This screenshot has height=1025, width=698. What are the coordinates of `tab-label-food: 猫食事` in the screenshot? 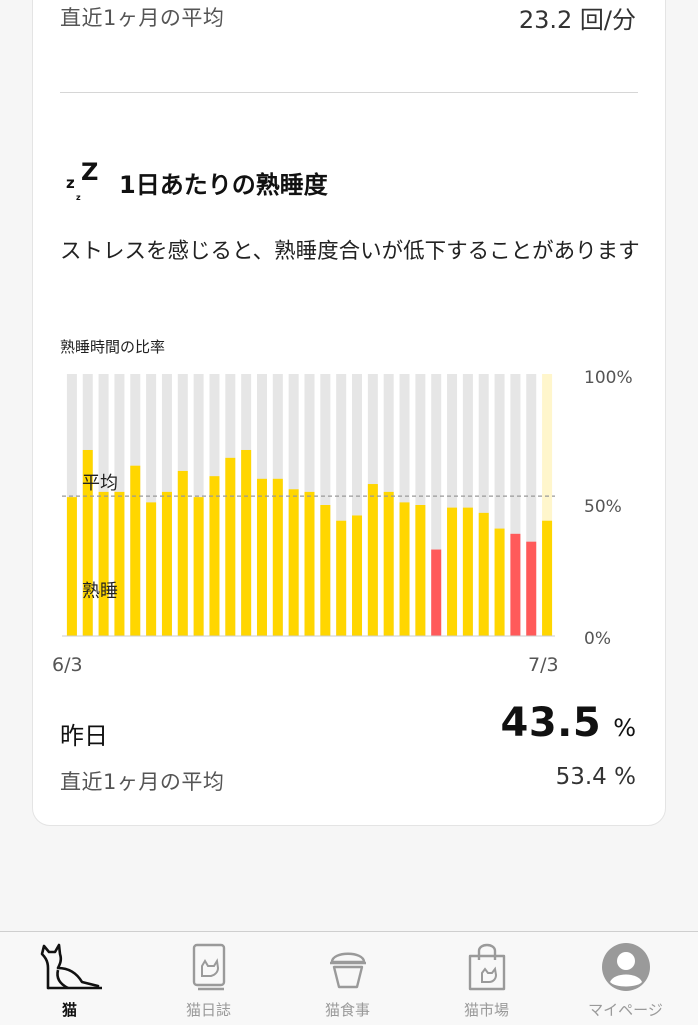 It's located at (347, 1010).